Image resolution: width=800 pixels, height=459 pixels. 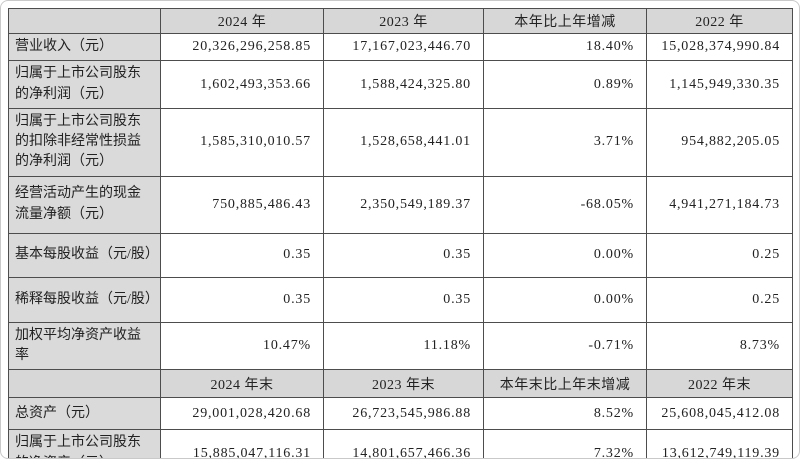 I want to click on header-2023: 2023 年, so click(x=403, y=21).